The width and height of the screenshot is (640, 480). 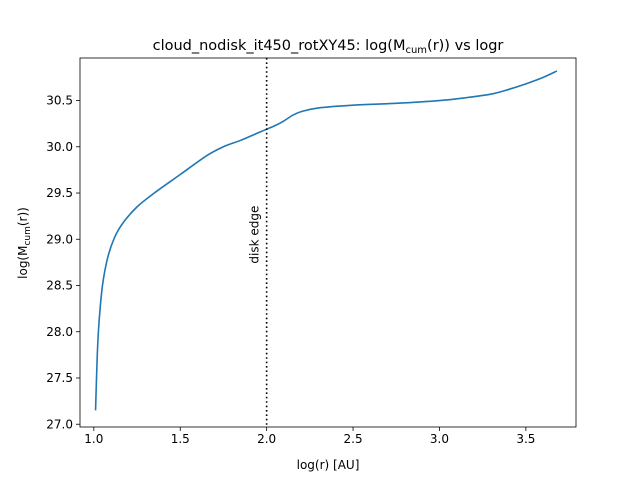 What do you see at coordinates (328, 465) in the screenshot?
I see `x-axis-label: log(r) [AU]` at bounding box center [328, 465].